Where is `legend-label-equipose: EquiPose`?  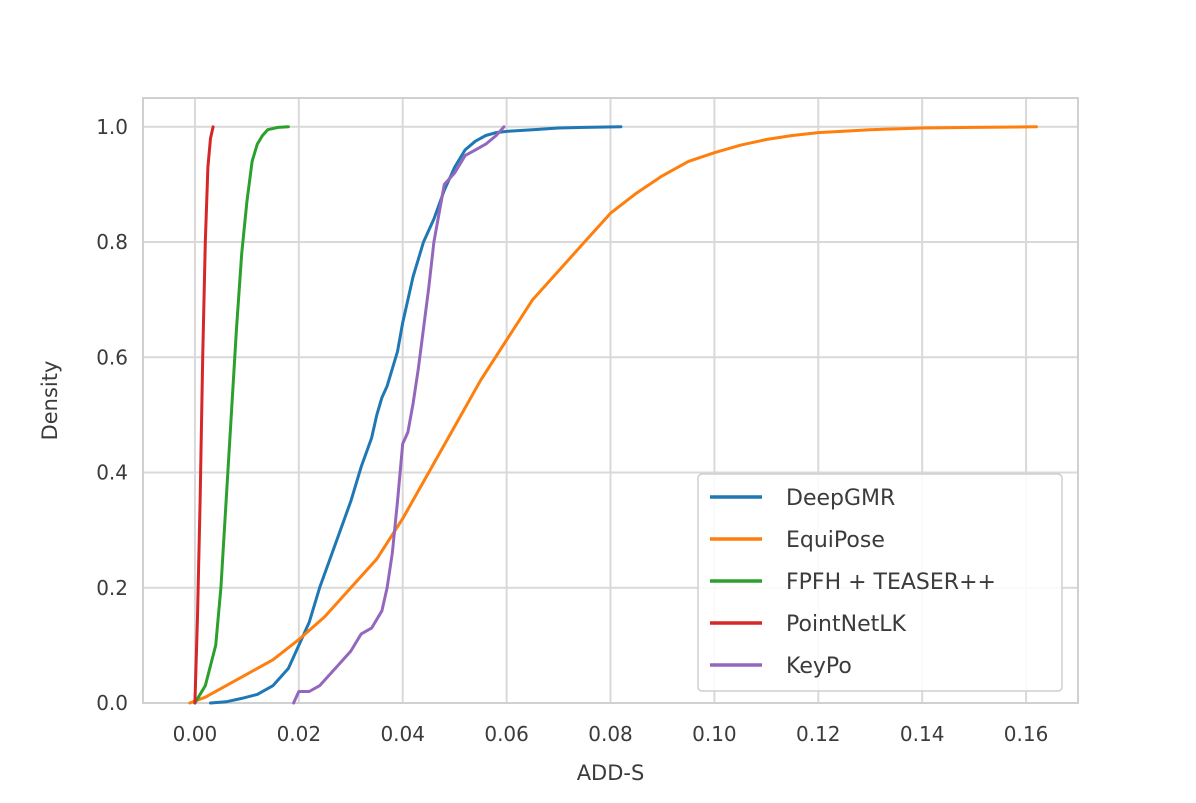
legend-label-equipose: EquiPose is located at coordinates (835, 540).